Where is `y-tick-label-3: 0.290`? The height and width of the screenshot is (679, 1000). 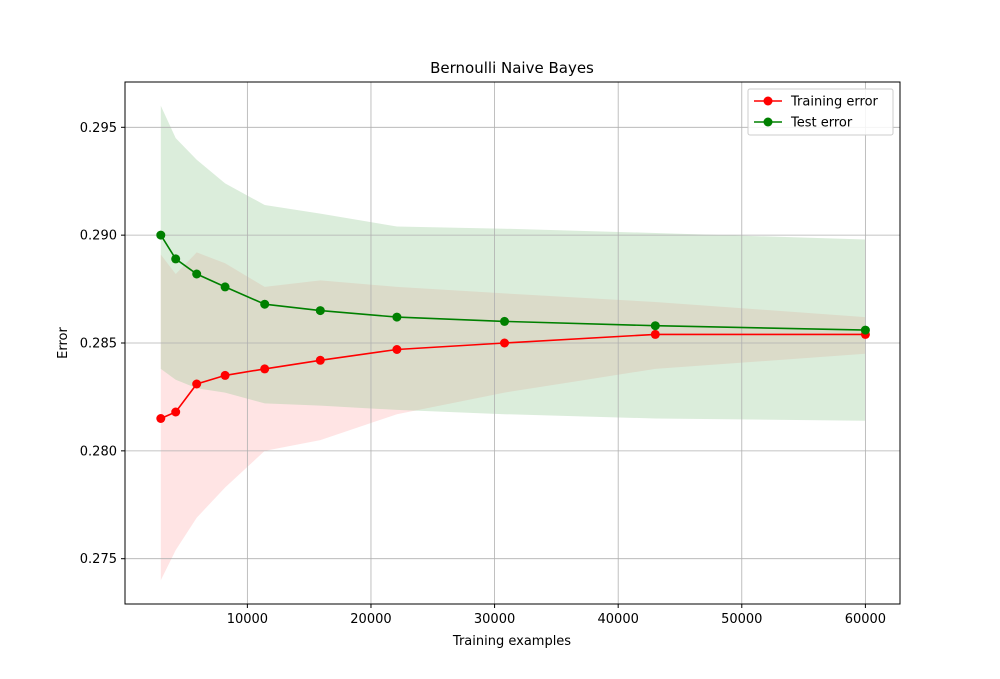
y-tick-label-3: 0.290 is located at coordinates (98, 236).